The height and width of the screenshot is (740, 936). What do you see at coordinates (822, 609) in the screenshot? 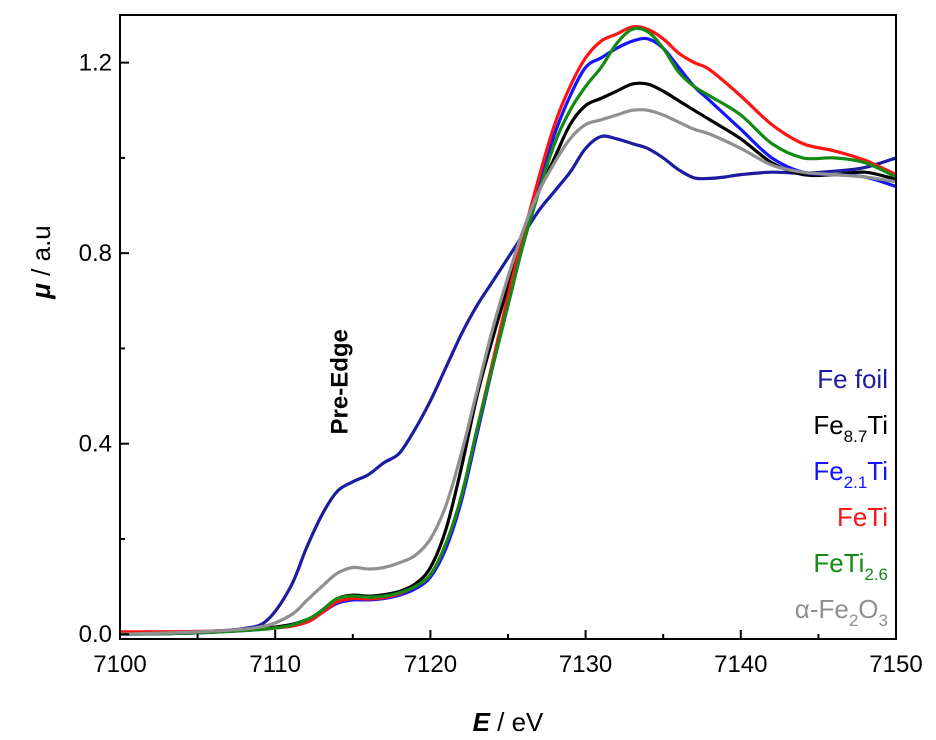
I see `legend-text: α-Fe` at bounding box center [822, 609].